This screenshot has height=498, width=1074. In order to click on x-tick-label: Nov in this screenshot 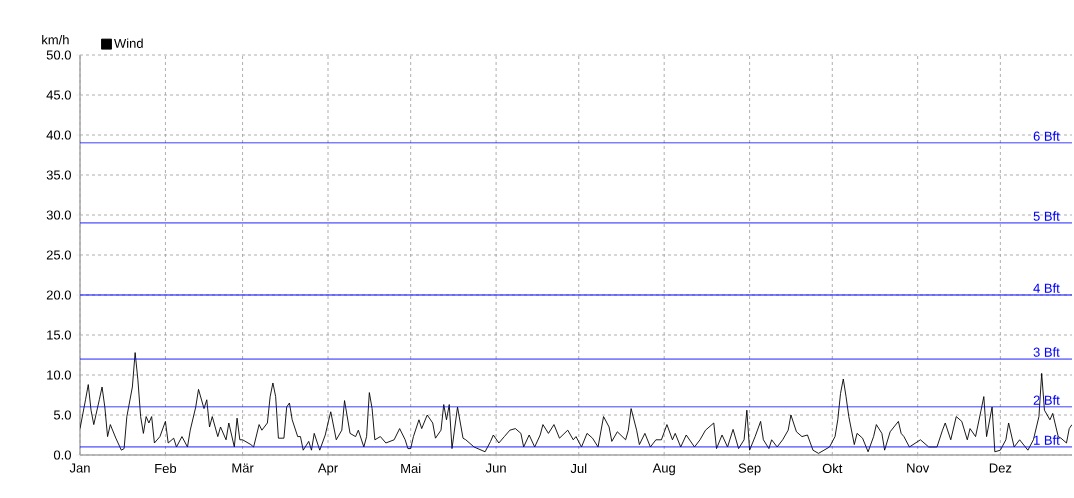, I will do `click(918, 468)`.